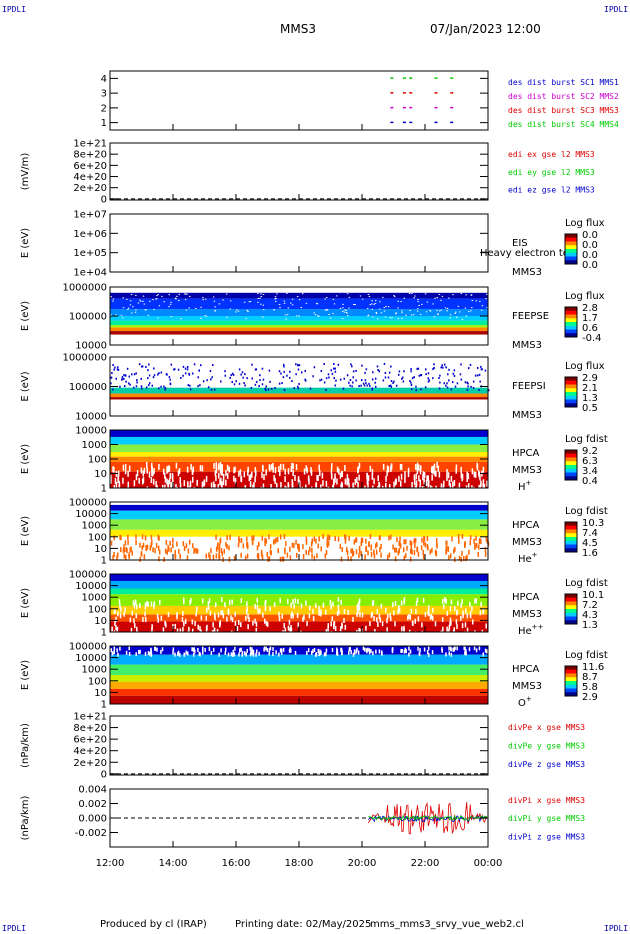 The height and width of the screenshot is (934, 630). I want to click on y-axis-label: E (eV), so click(25, 603).